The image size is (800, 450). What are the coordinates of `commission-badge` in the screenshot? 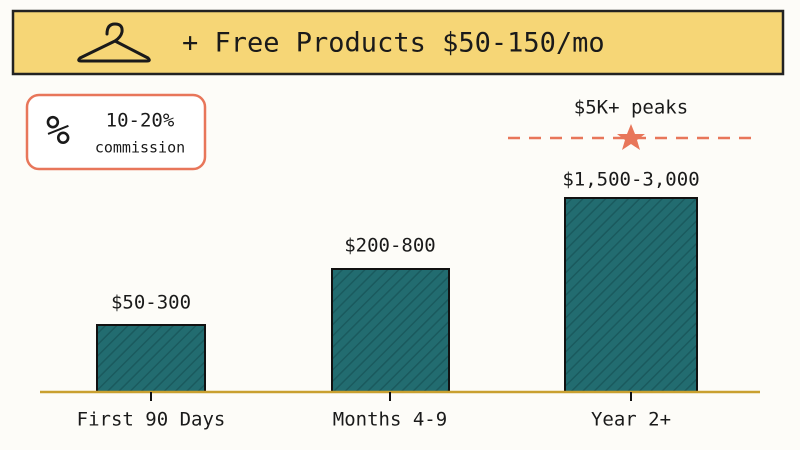 It's located at (116, 132).